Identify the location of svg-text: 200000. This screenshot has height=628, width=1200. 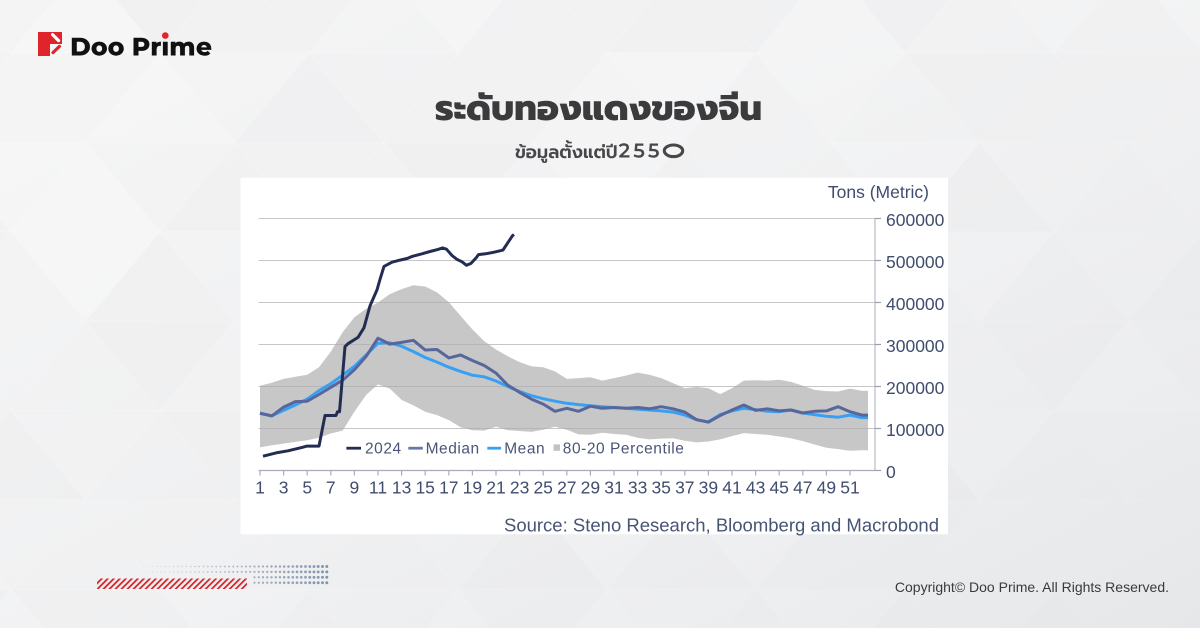
(915, 388).